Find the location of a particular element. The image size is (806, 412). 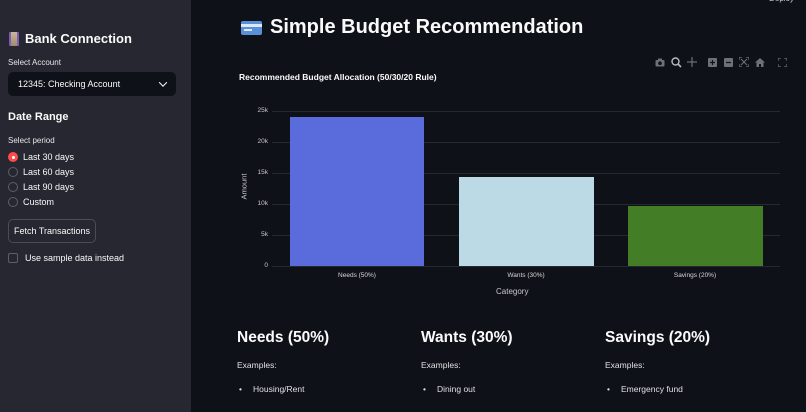

radio-last-90-days: Last 90 days is located at coordinates (41, 187).